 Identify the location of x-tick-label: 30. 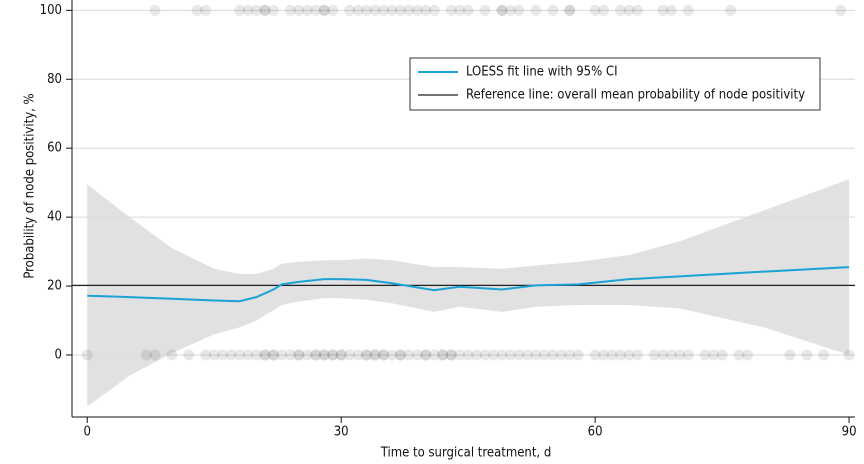
(341, 432).